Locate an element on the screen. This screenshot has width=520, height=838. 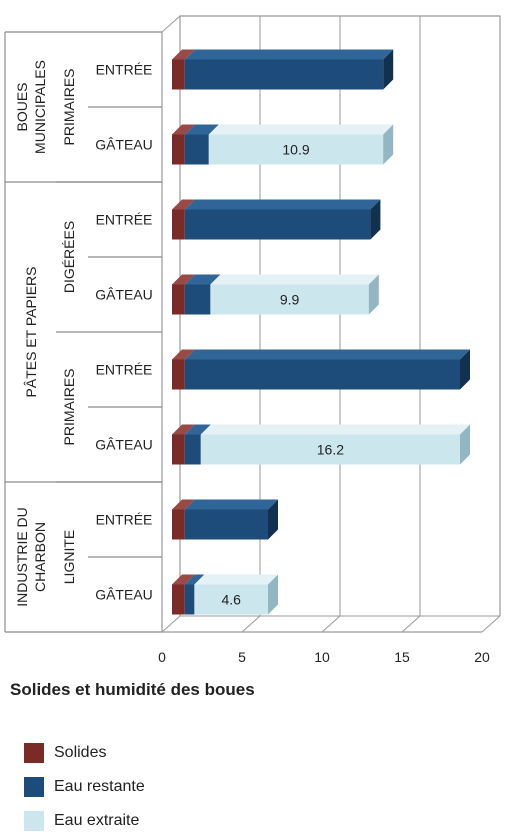
subgroup-label: LIGNITE is located at coordinates (69, 557).